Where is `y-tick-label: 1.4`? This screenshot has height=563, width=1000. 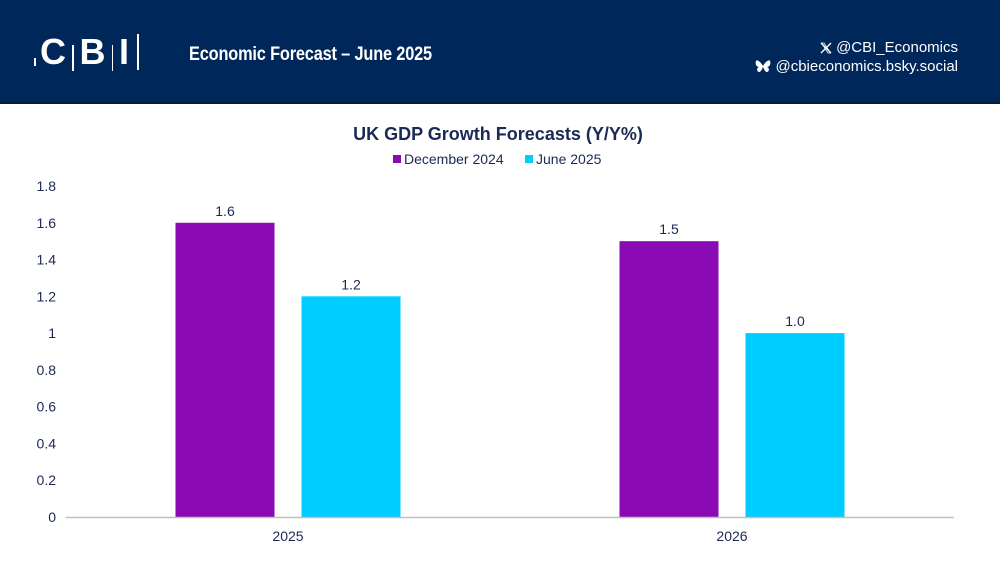
y-tick-label: 1.4 is located at coordinates (47, 260).